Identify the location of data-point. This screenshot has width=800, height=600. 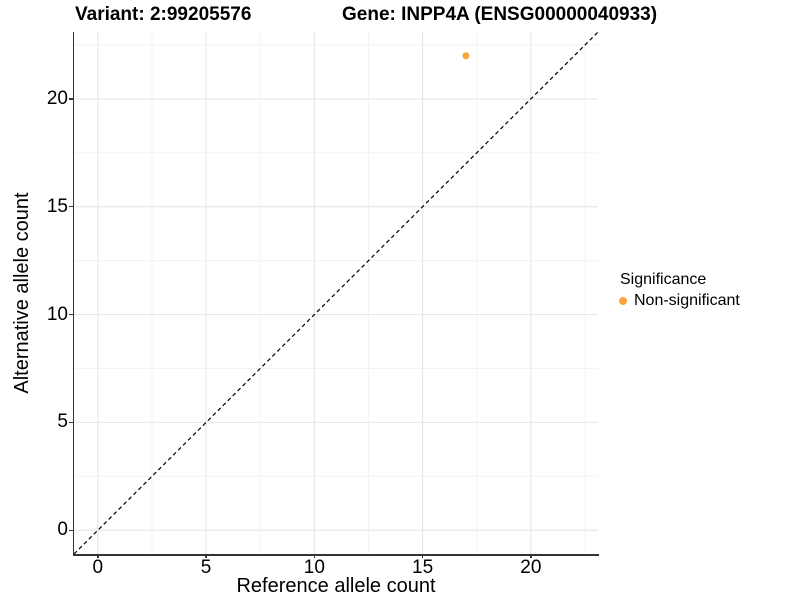
(466, 56).